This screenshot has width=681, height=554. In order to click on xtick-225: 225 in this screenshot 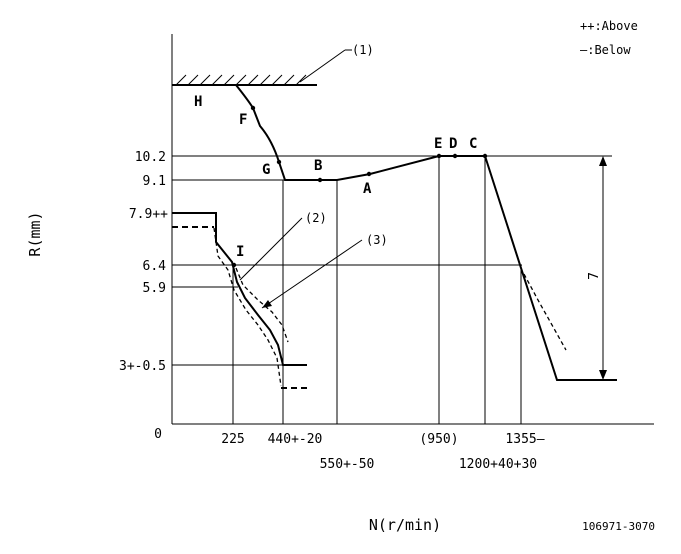, I will do `click(232, 439)`.